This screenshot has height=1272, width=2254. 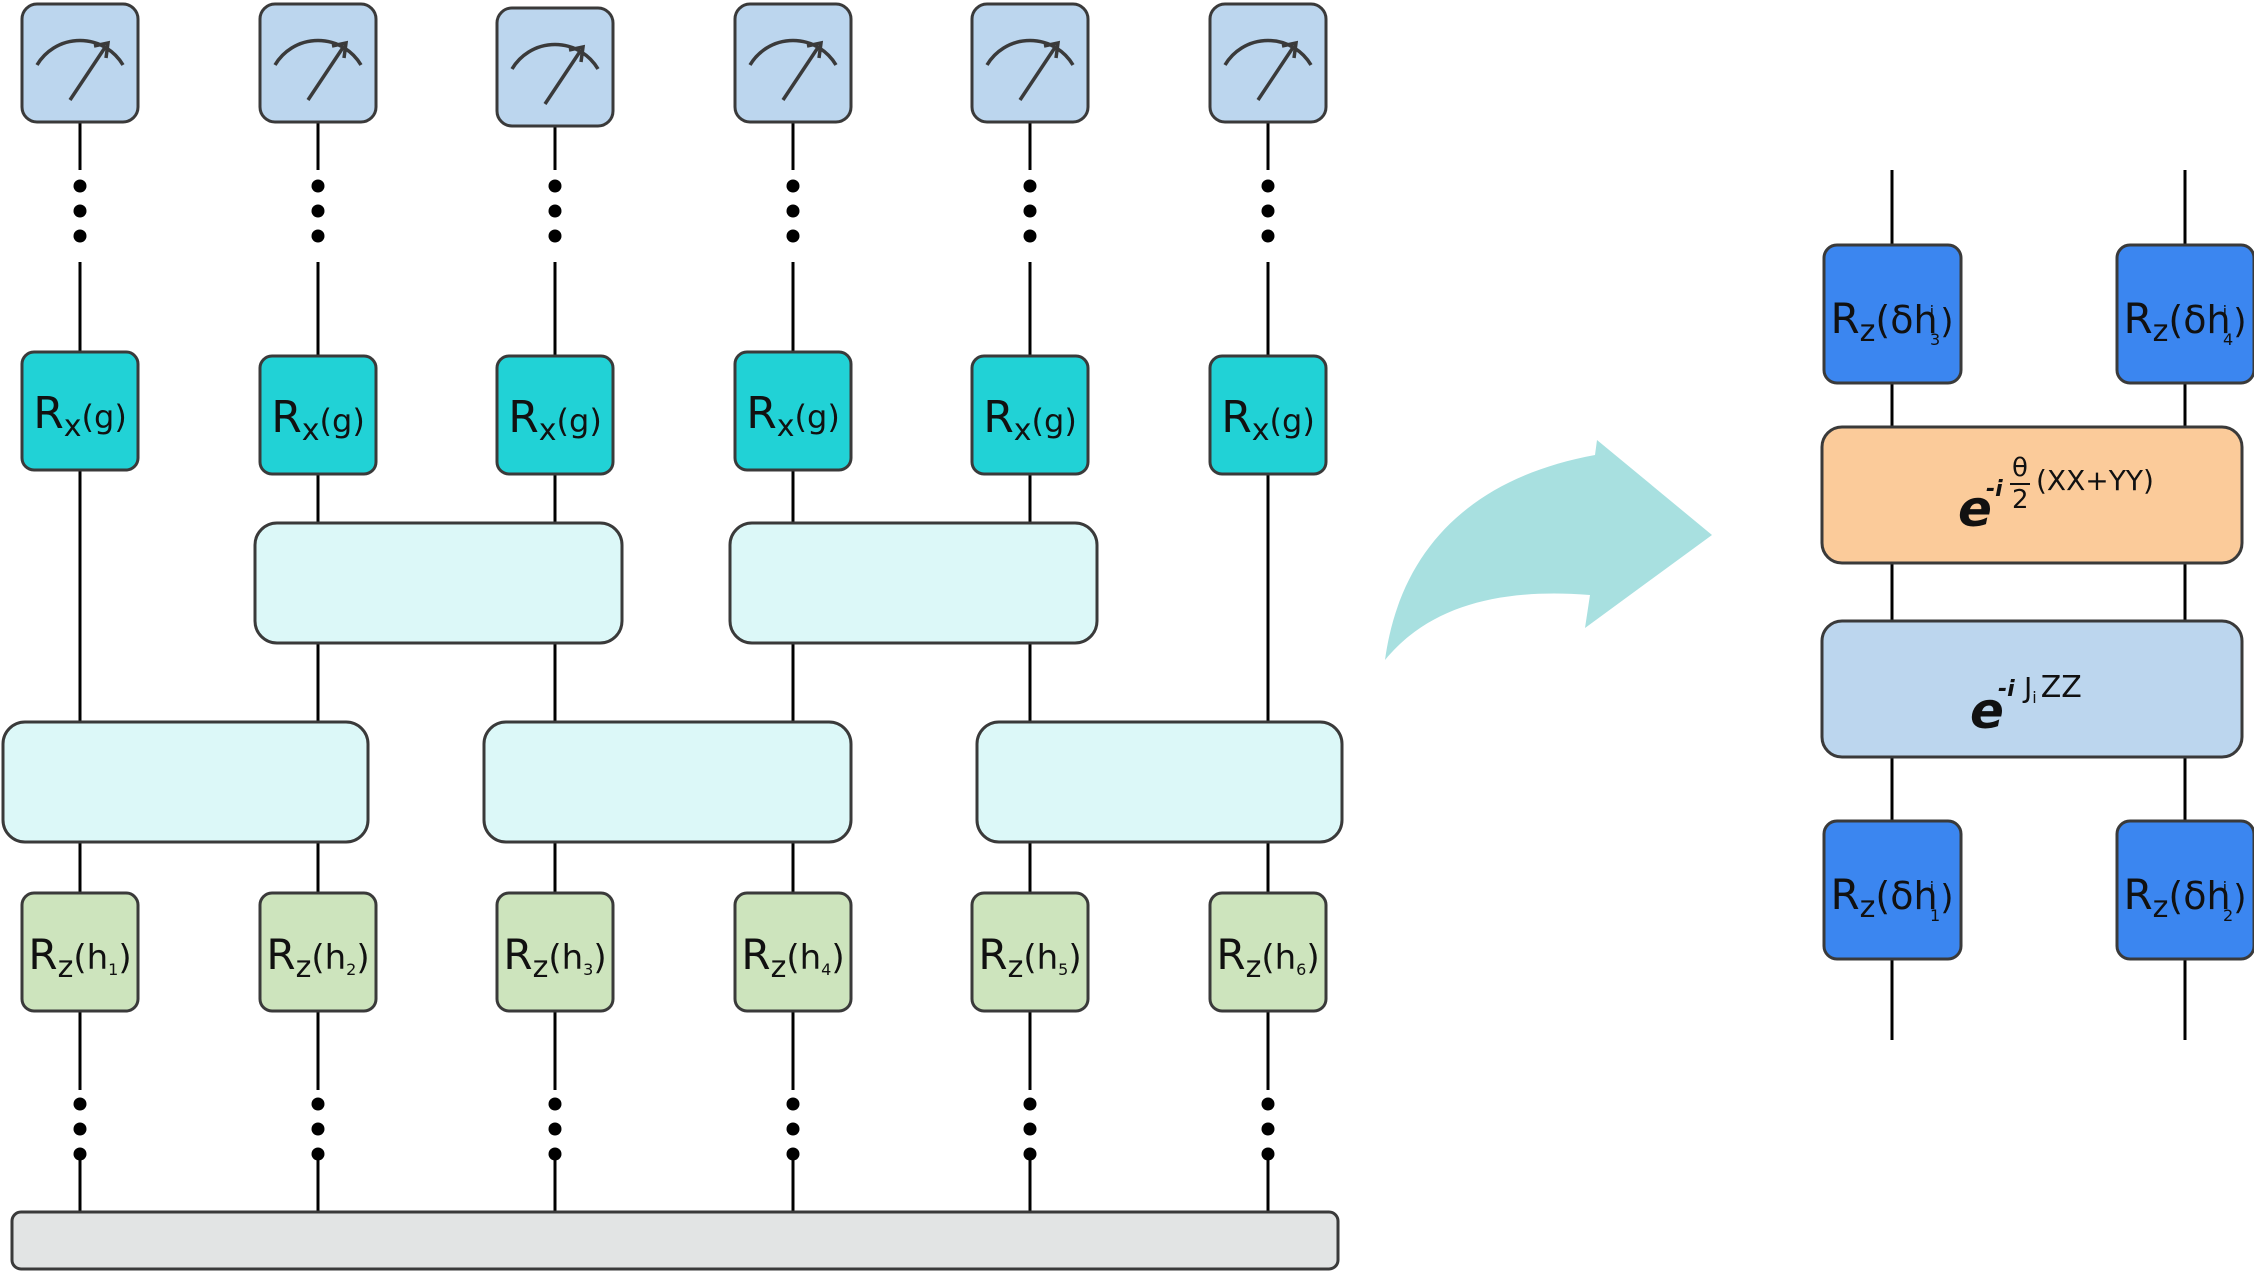 I want to click on label-part: 1, so click(x=113, y=969).